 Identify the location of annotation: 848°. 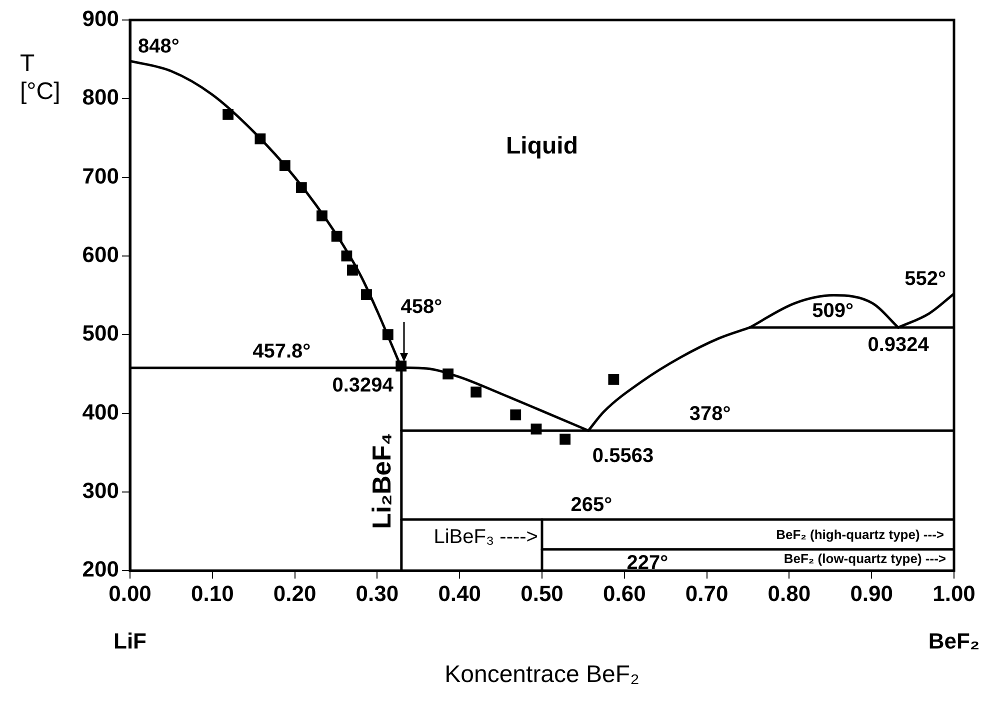
(159, 46).